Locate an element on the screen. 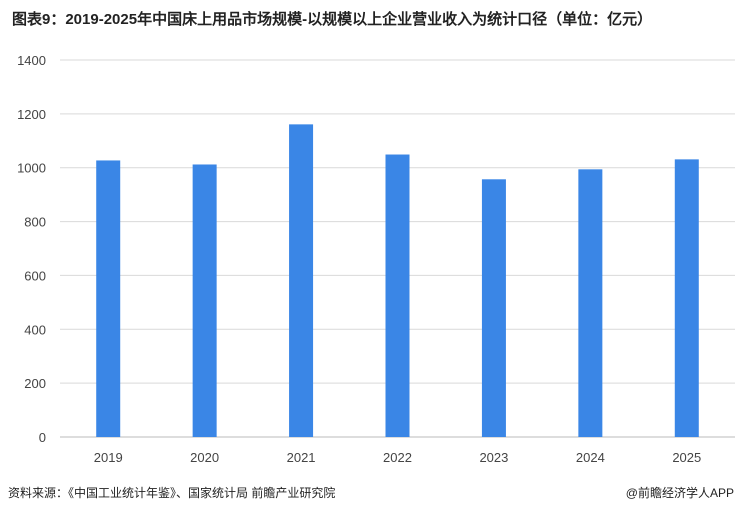 The image size is (742, 512). y-tick-label: 0 is located at coordinates (42, 437).